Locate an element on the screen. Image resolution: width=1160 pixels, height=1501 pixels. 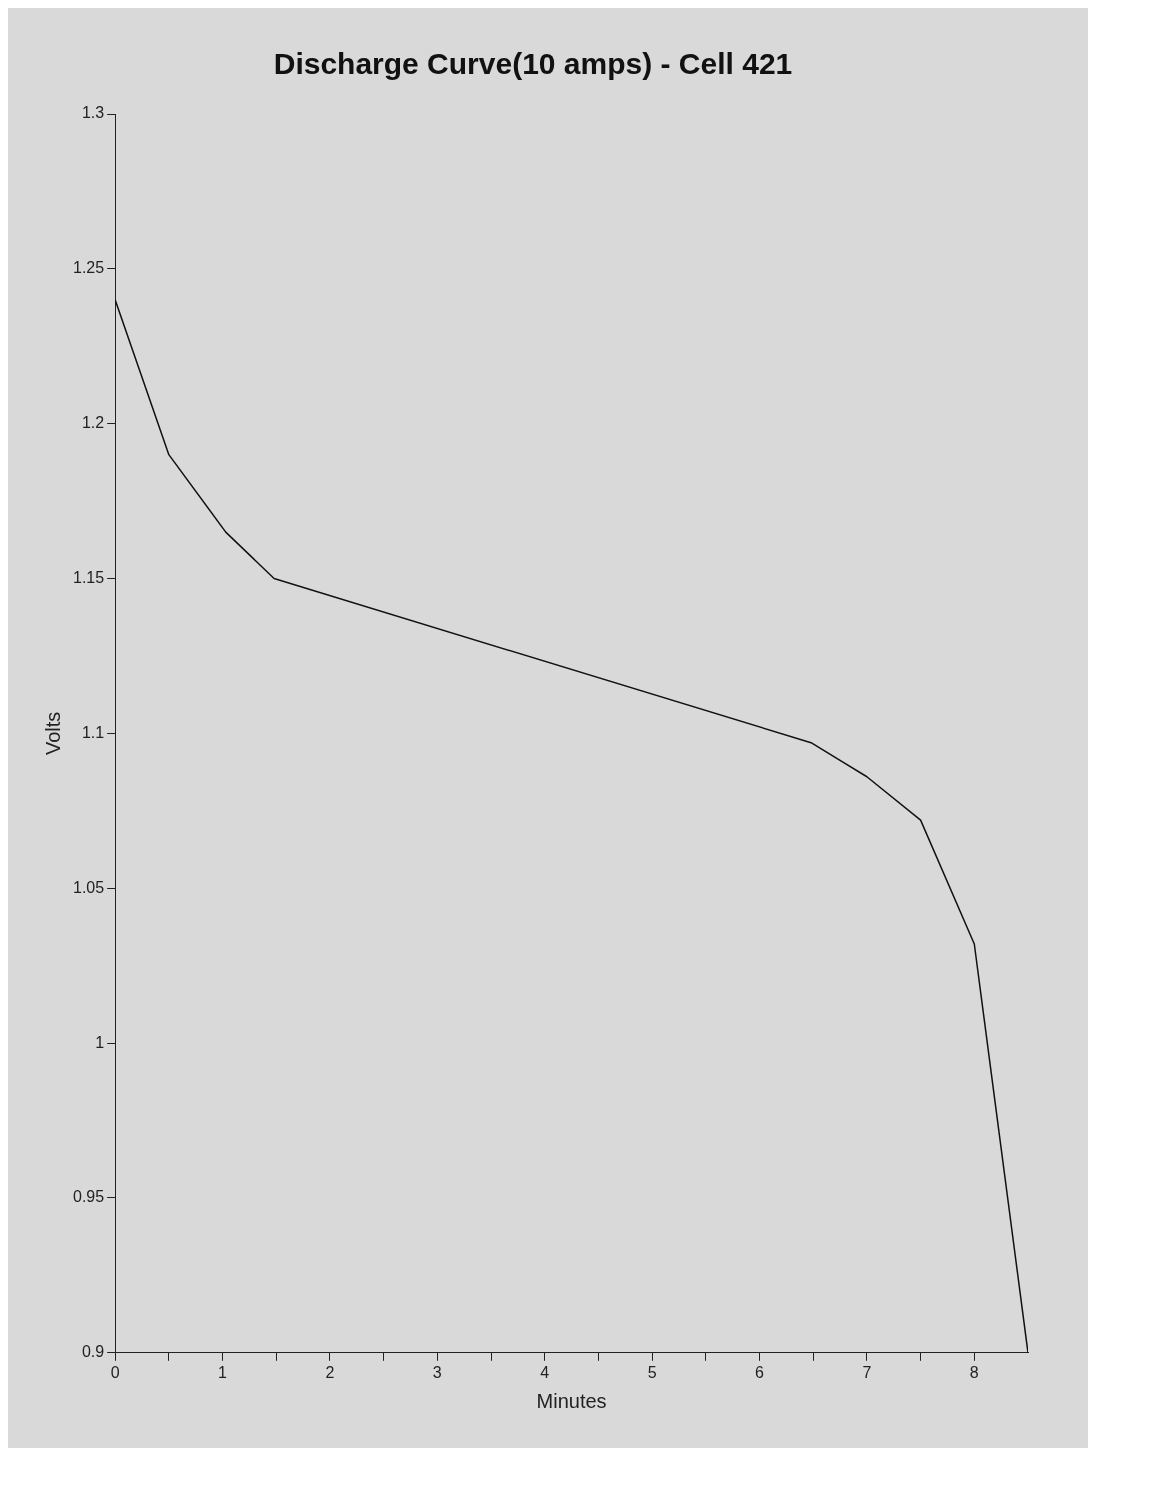
x-tick-label: 0 is located at coordinates (115, 1372).